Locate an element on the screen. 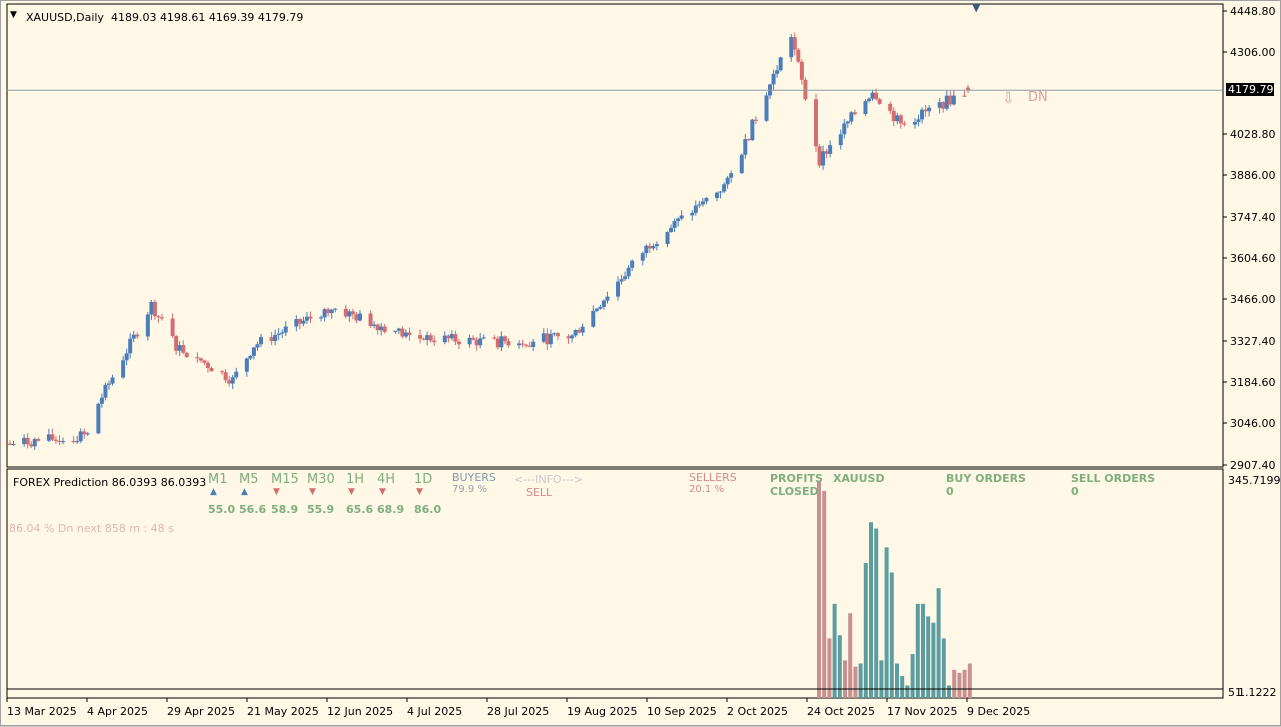 The height and width of the screenshot is (727, 1281). timeframe-label: M5 is located at coordinates (249, 479).